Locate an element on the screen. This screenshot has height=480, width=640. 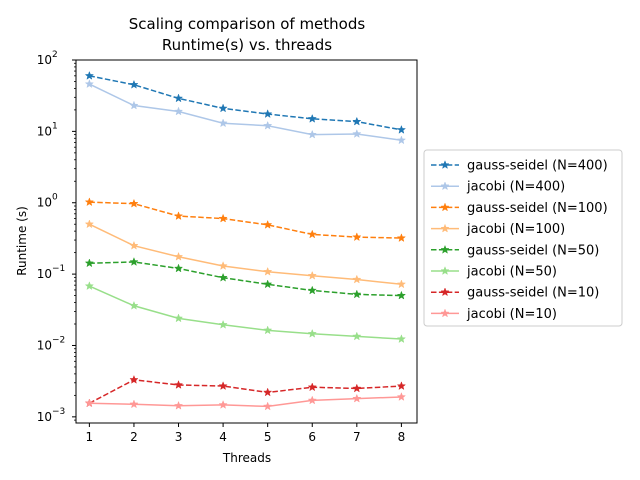
legend-label: gauss-seidel (N=50) is located at coordinates (533, 250).